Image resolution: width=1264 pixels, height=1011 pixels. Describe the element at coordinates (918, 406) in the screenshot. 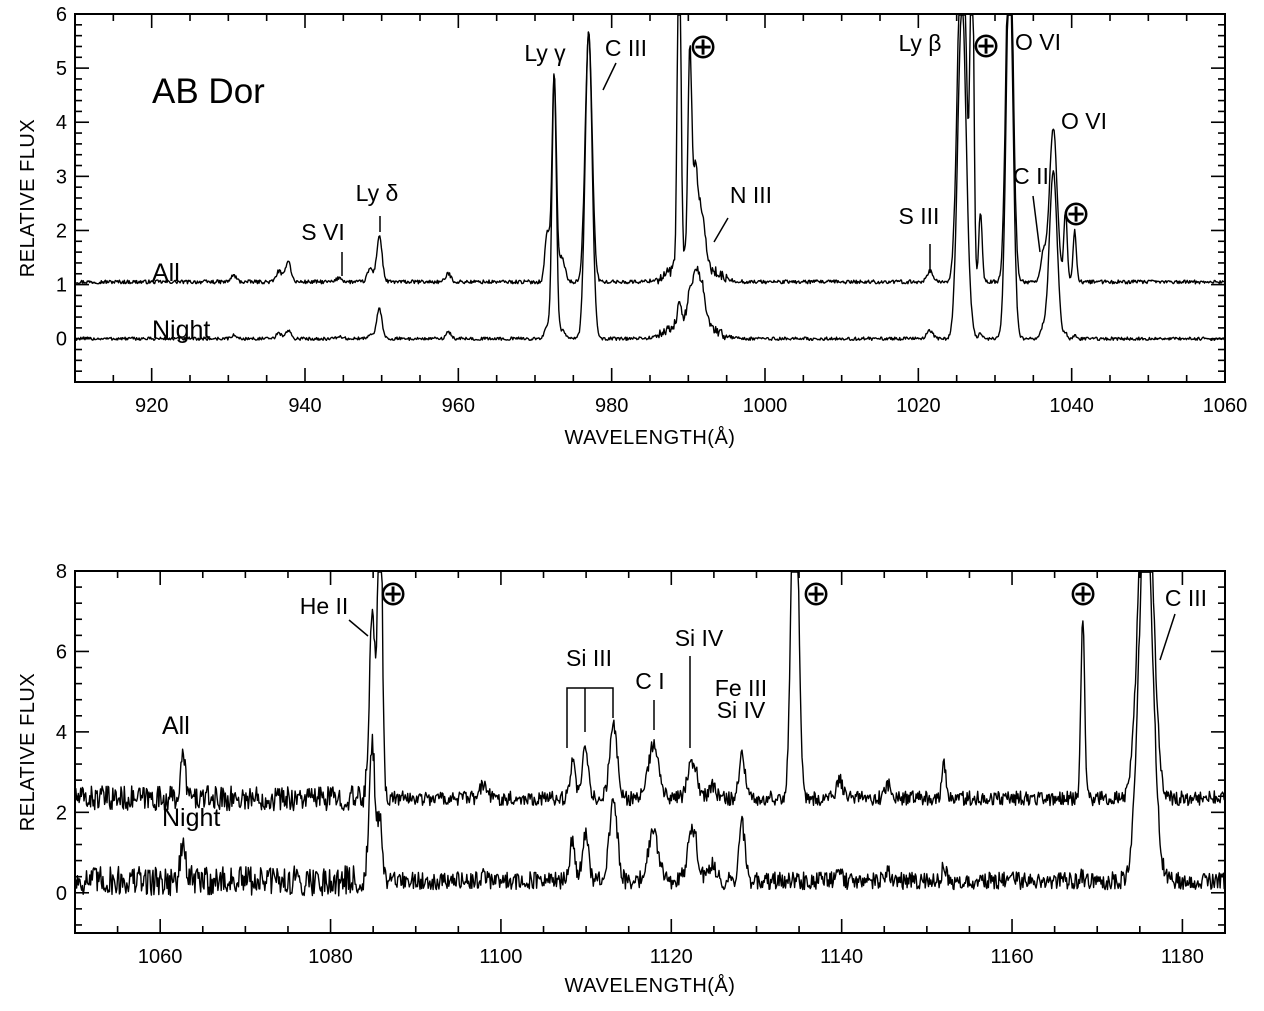

I see `x-tick-label: 1020` at that location.